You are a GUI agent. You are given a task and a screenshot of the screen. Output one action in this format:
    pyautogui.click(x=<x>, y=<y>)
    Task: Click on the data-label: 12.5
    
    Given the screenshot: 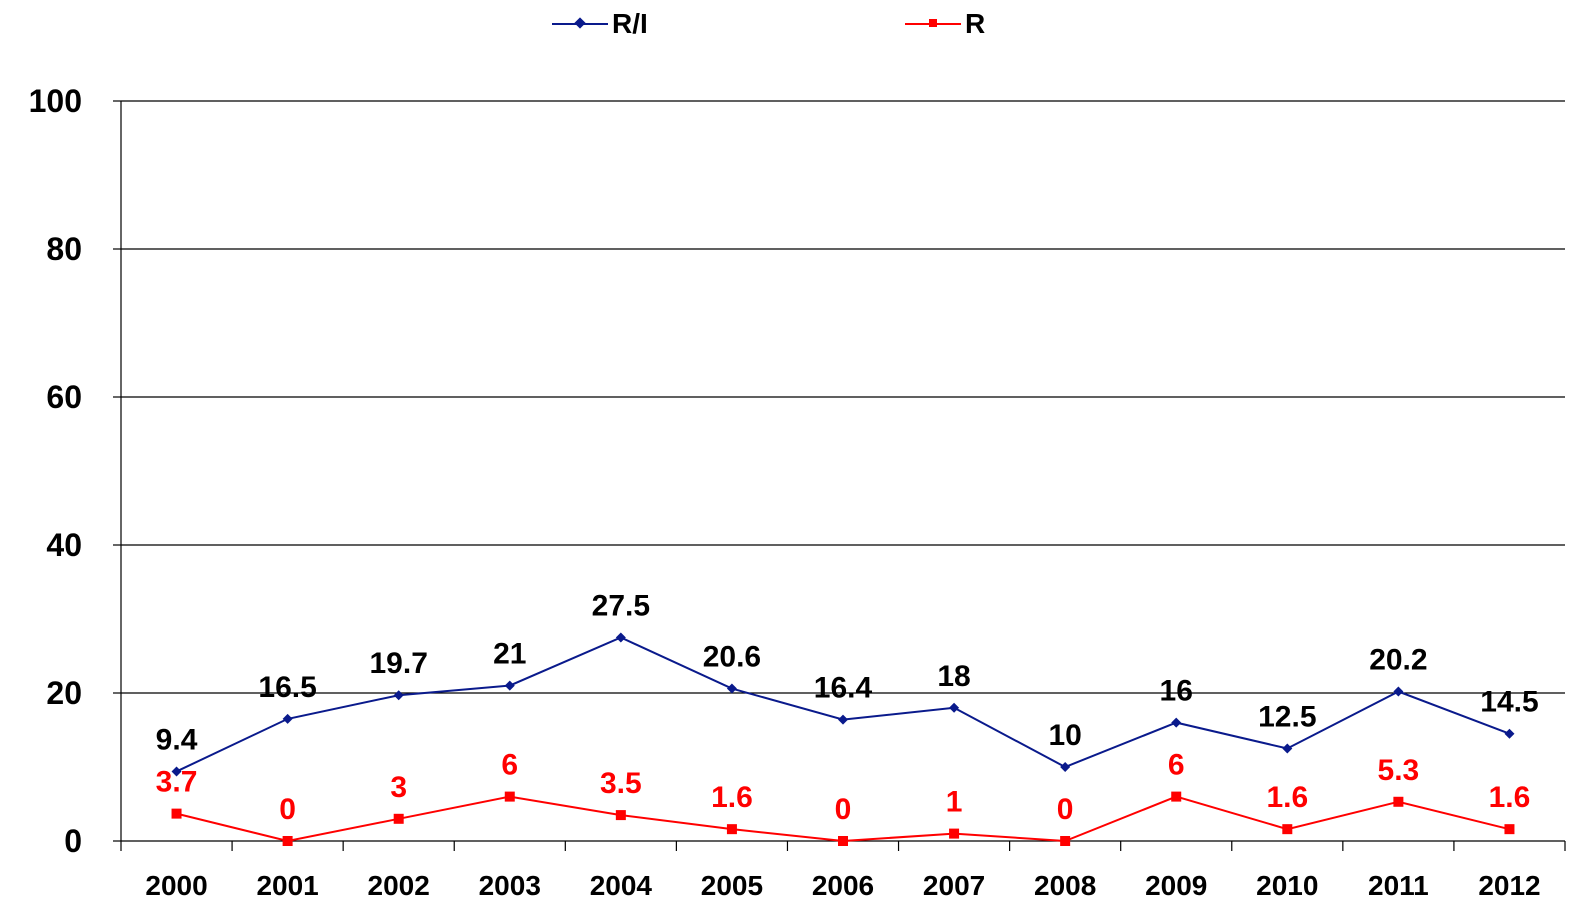 What is the action you would take?
    pyautogui.click(x=1287, y=717)
    